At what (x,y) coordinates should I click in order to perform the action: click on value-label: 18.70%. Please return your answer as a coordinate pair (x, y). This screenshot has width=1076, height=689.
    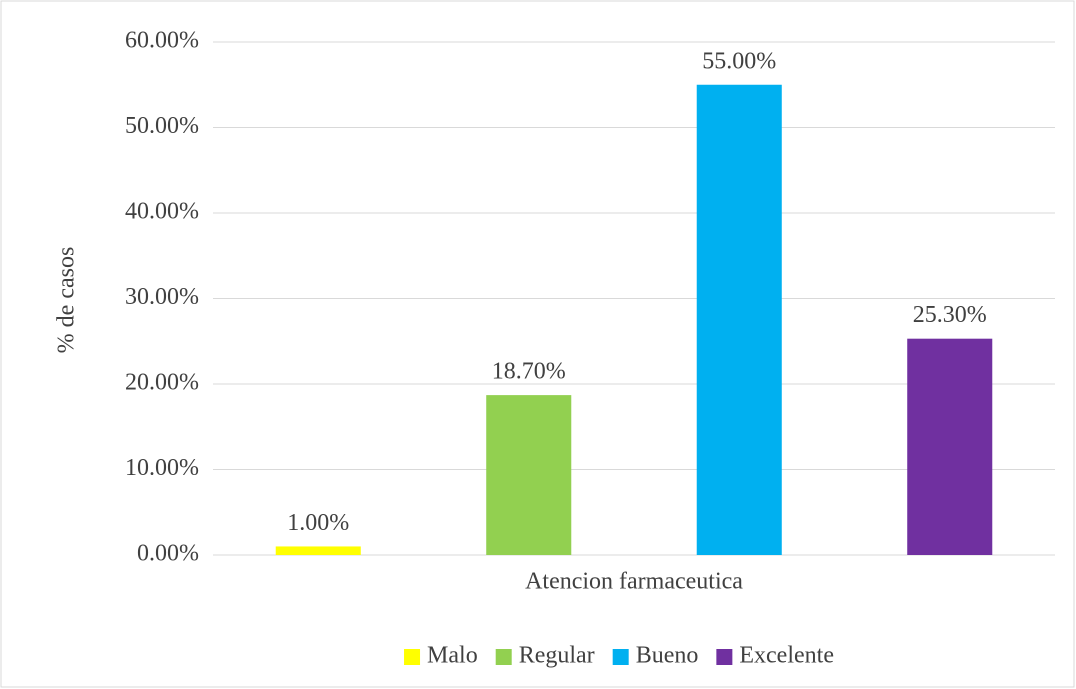
    Looking at the image, I should click on (529, 372).